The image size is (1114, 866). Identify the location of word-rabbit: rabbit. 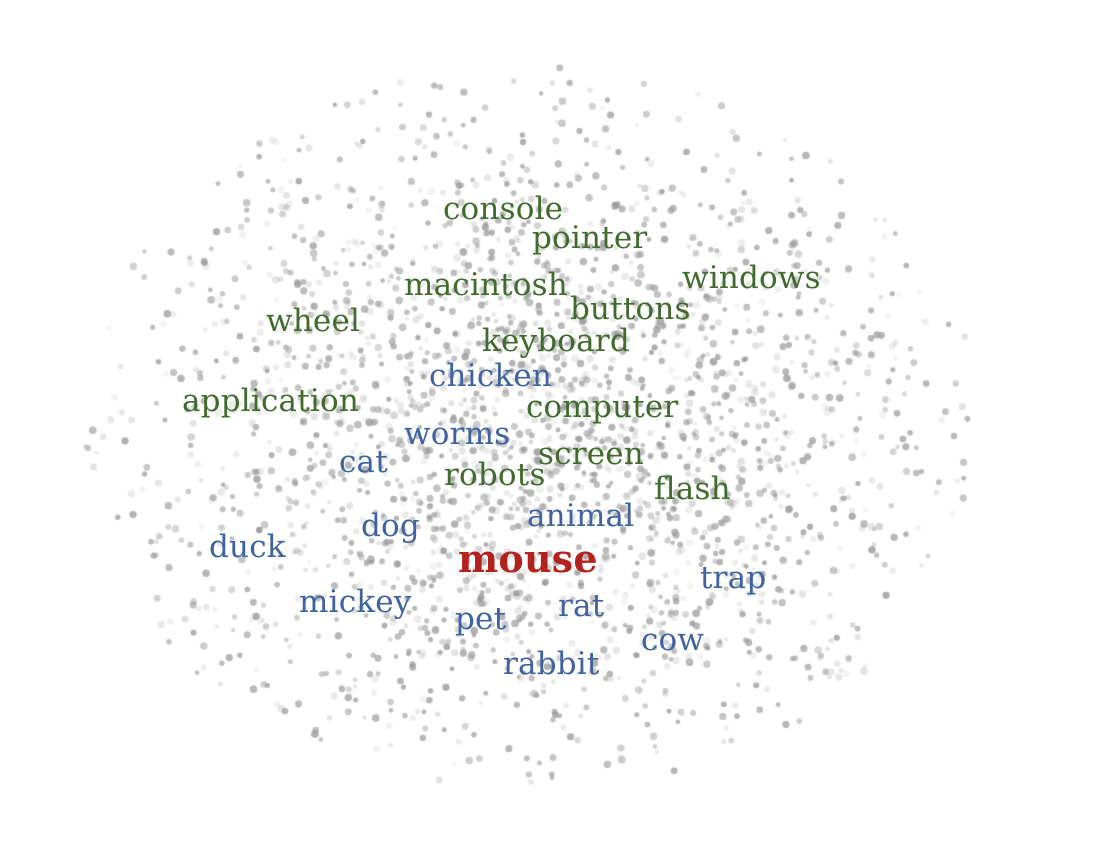
(551, 664).